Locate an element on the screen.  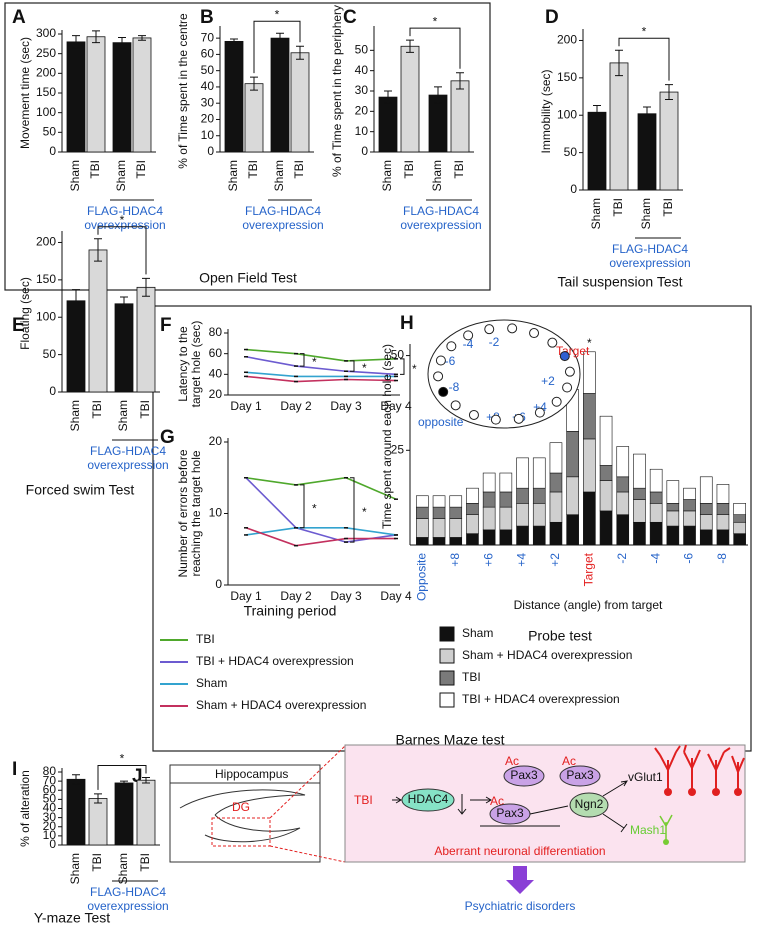
x-tick-label: Day 3 is located at coordinates (346, 406).